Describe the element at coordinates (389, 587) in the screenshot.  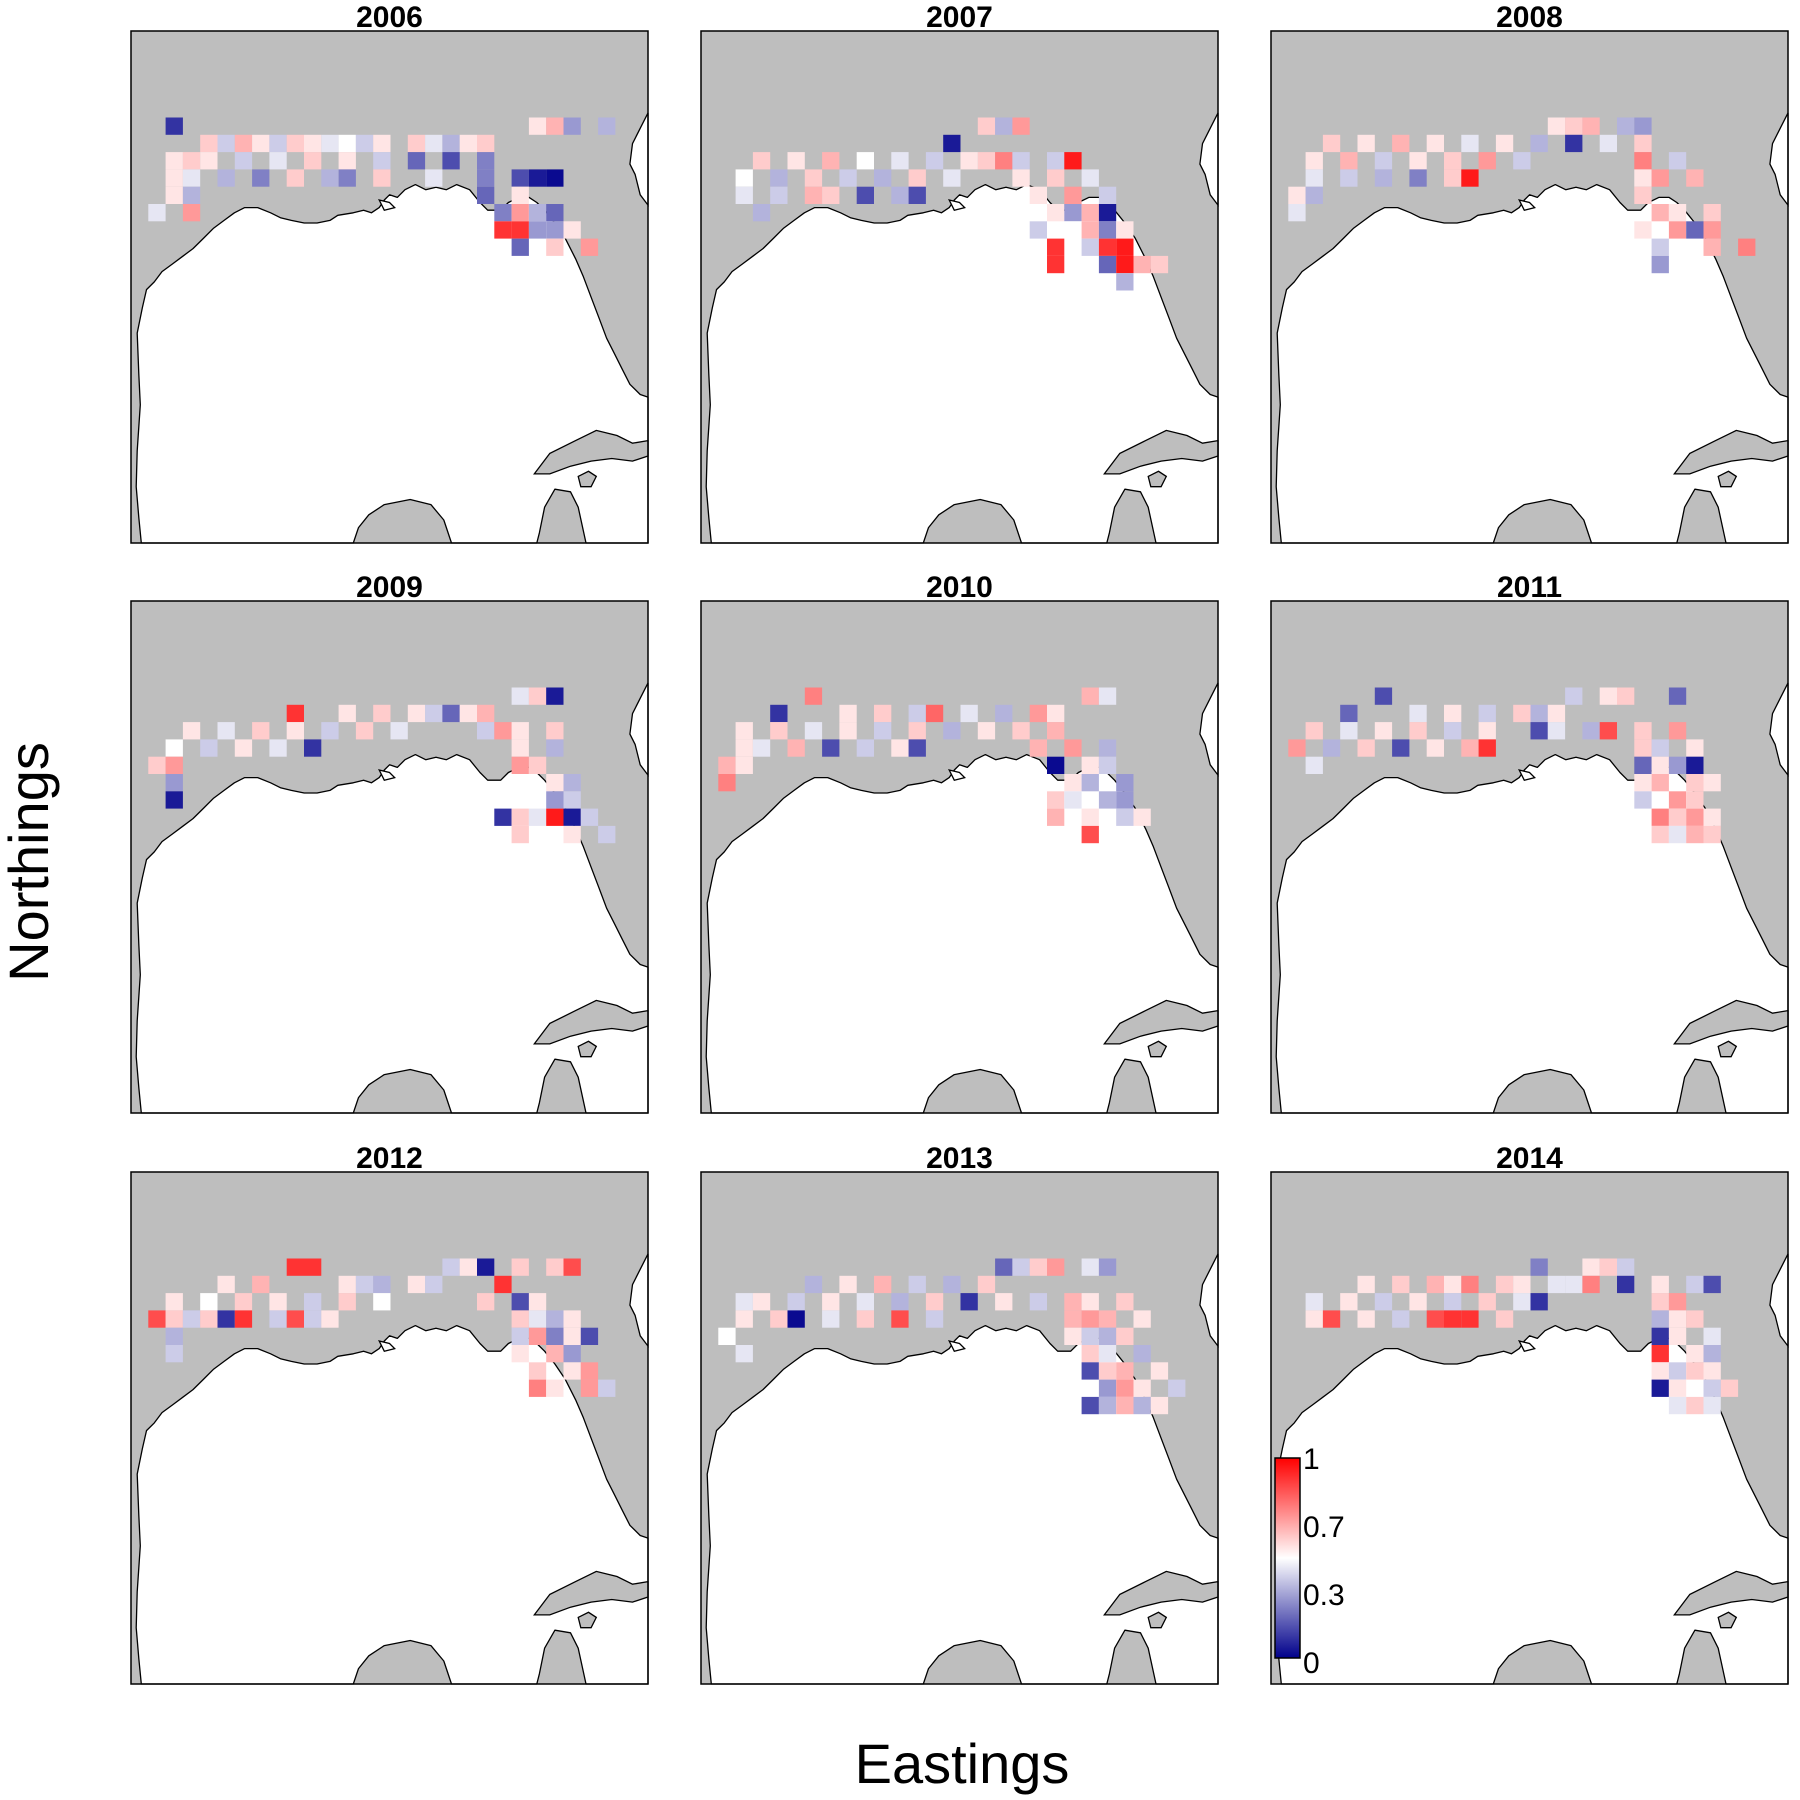
I see `panel-title: 2009` at that location.